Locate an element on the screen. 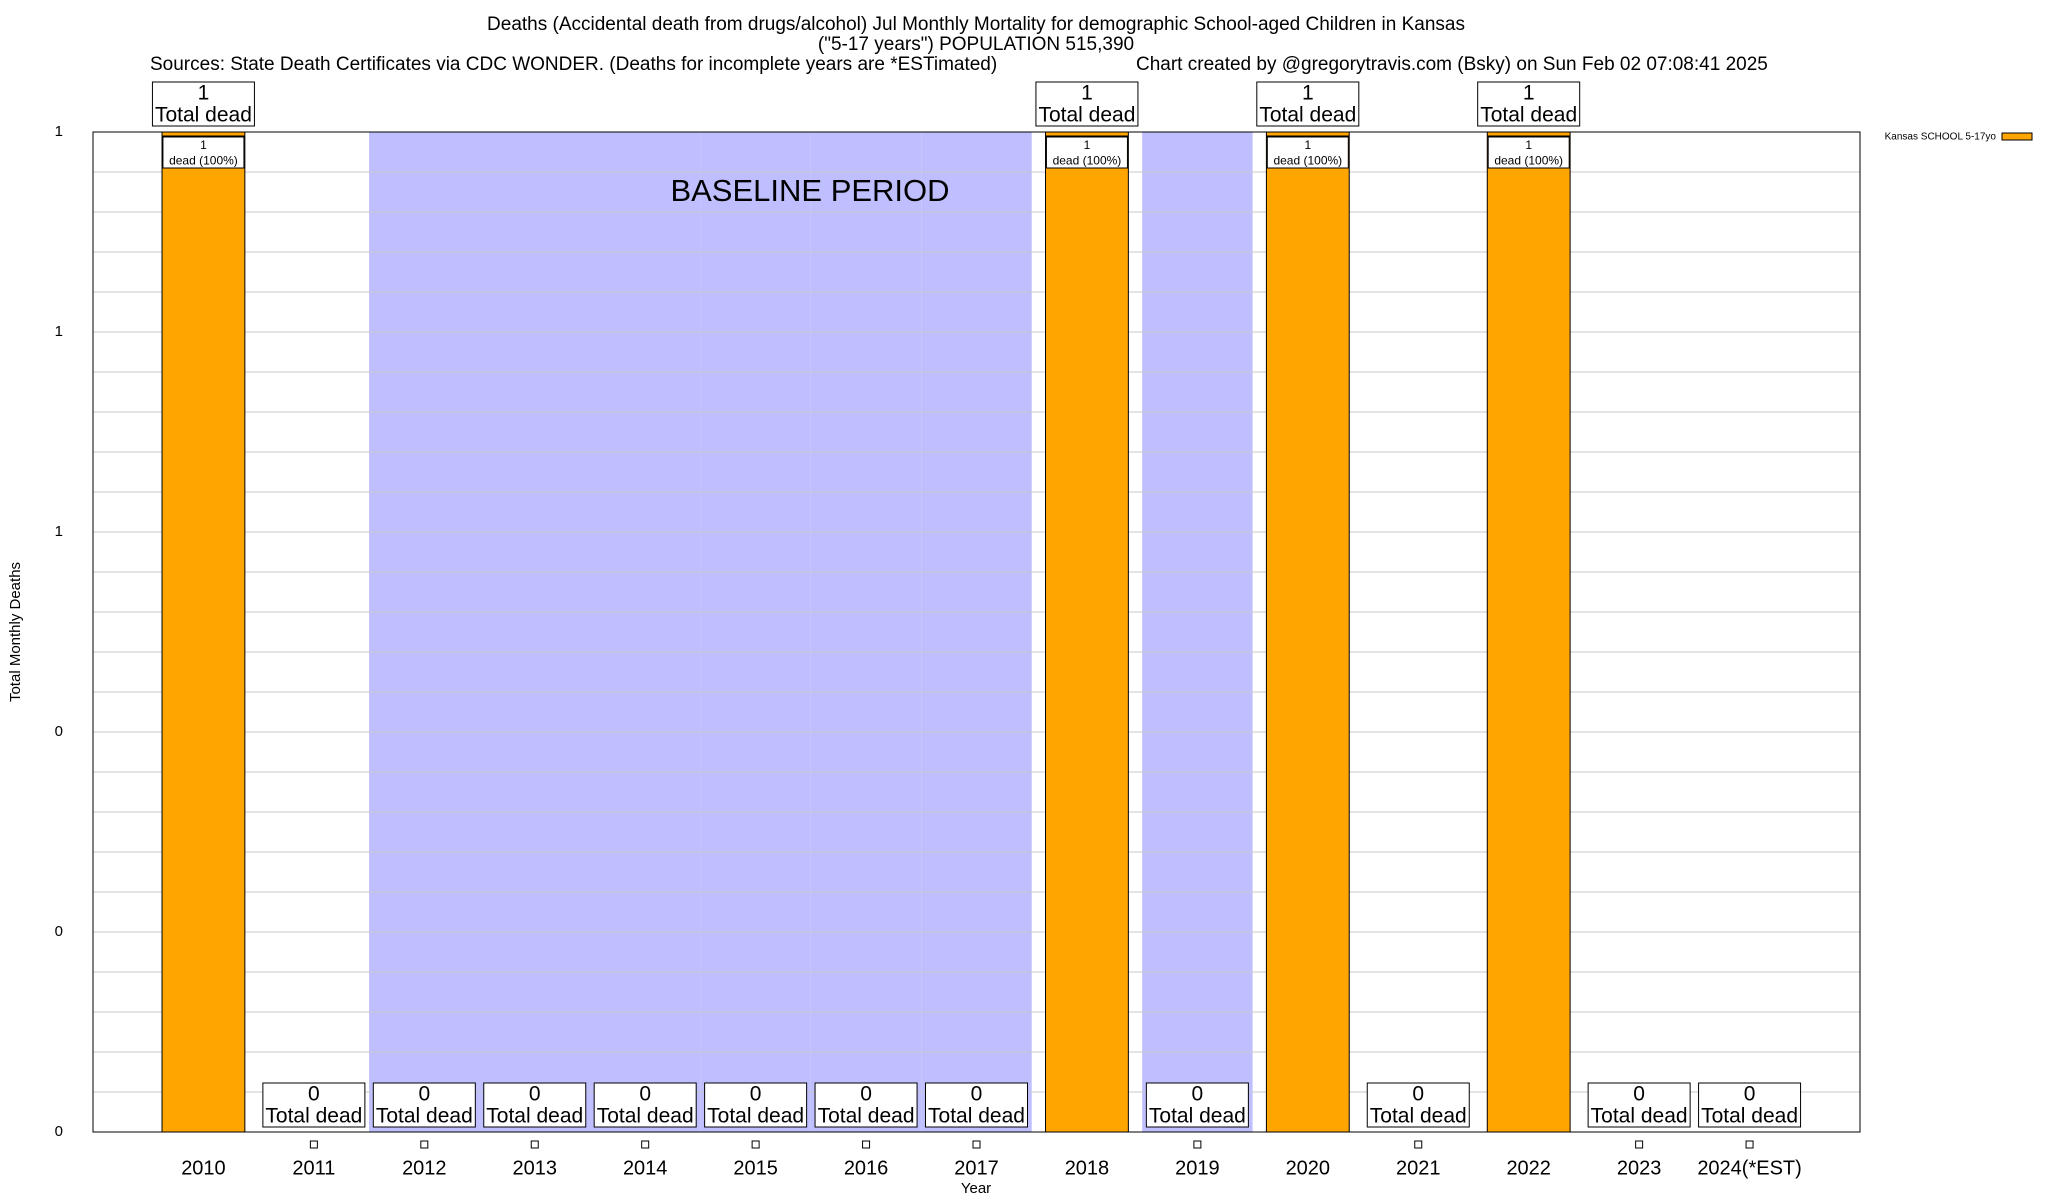 The height and width of the screenshot is (1200, 2048). x-tick-label: 2023 is located at coordinates (1639, 1168).